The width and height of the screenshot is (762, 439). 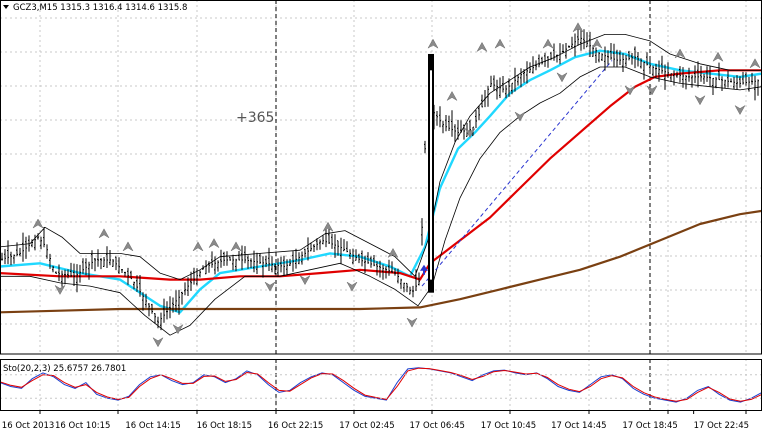 I want to click on trend-line, so click(x=517, y=173).